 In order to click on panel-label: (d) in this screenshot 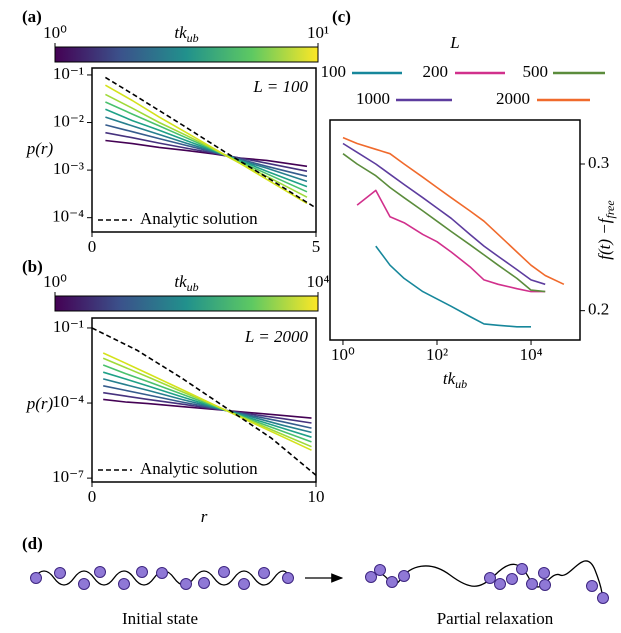, I will do `click(32, 543)`.